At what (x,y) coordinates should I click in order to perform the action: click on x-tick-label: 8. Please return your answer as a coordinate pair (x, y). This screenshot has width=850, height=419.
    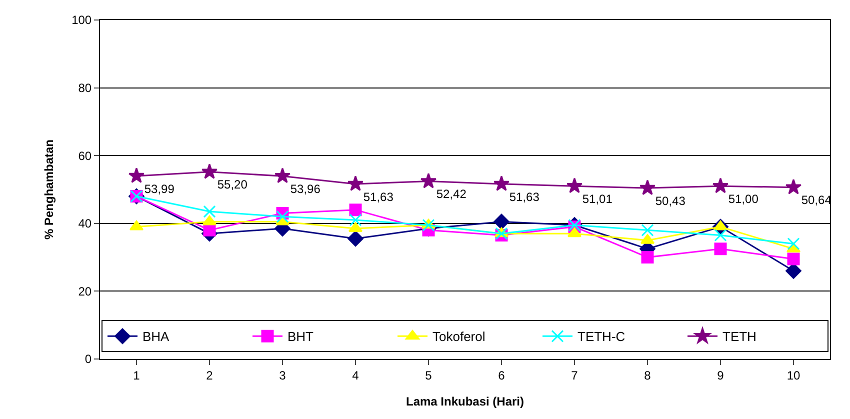
    Looking at the image, I should click on (648, 375).